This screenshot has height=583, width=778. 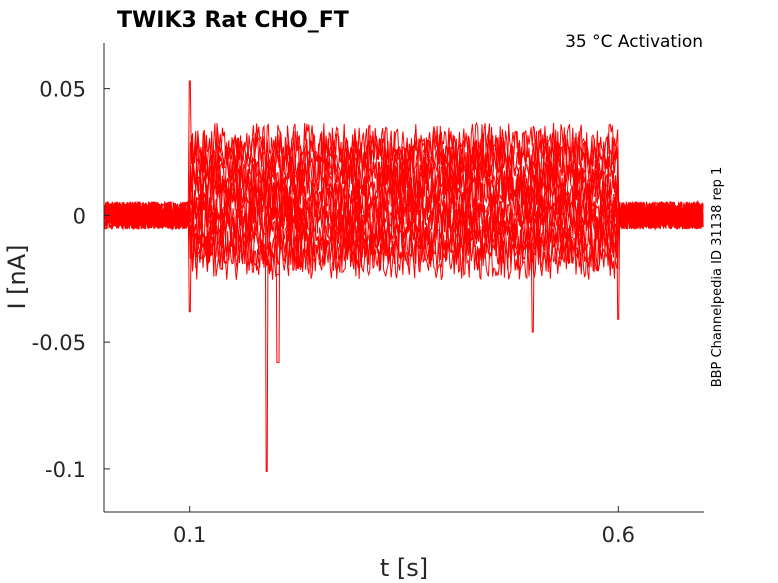 I want to click on y-ticks: 0.05 0 -0.05 -0.1, so click(x=71, y=280).